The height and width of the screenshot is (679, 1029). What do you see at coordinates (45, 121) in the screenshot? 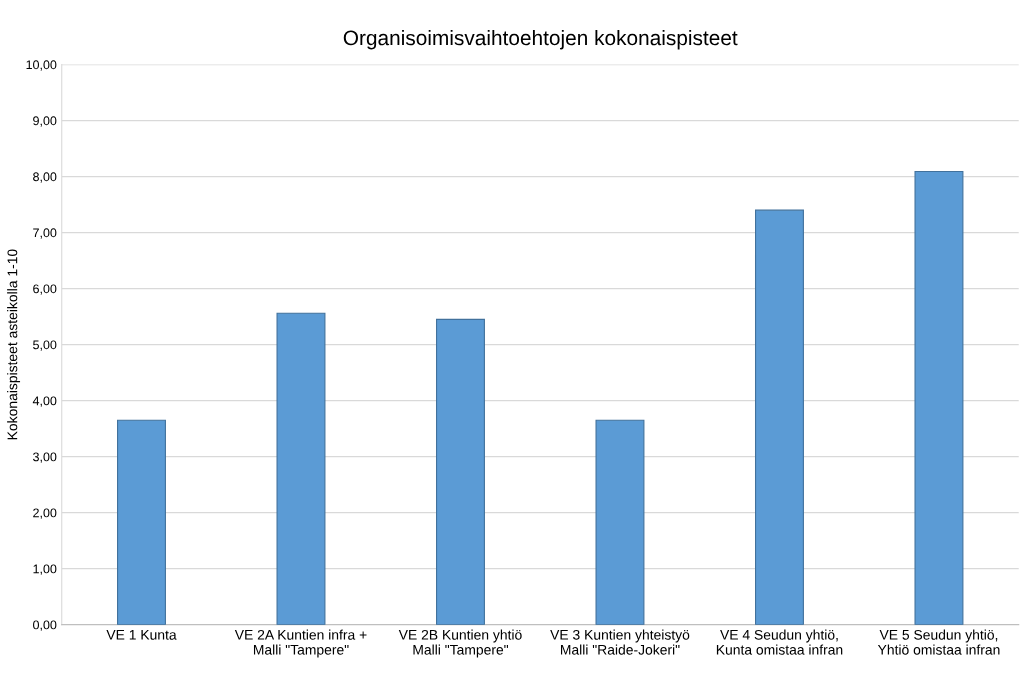
I see `y-tick-label: 9,00` at bounding box center [45, 121].